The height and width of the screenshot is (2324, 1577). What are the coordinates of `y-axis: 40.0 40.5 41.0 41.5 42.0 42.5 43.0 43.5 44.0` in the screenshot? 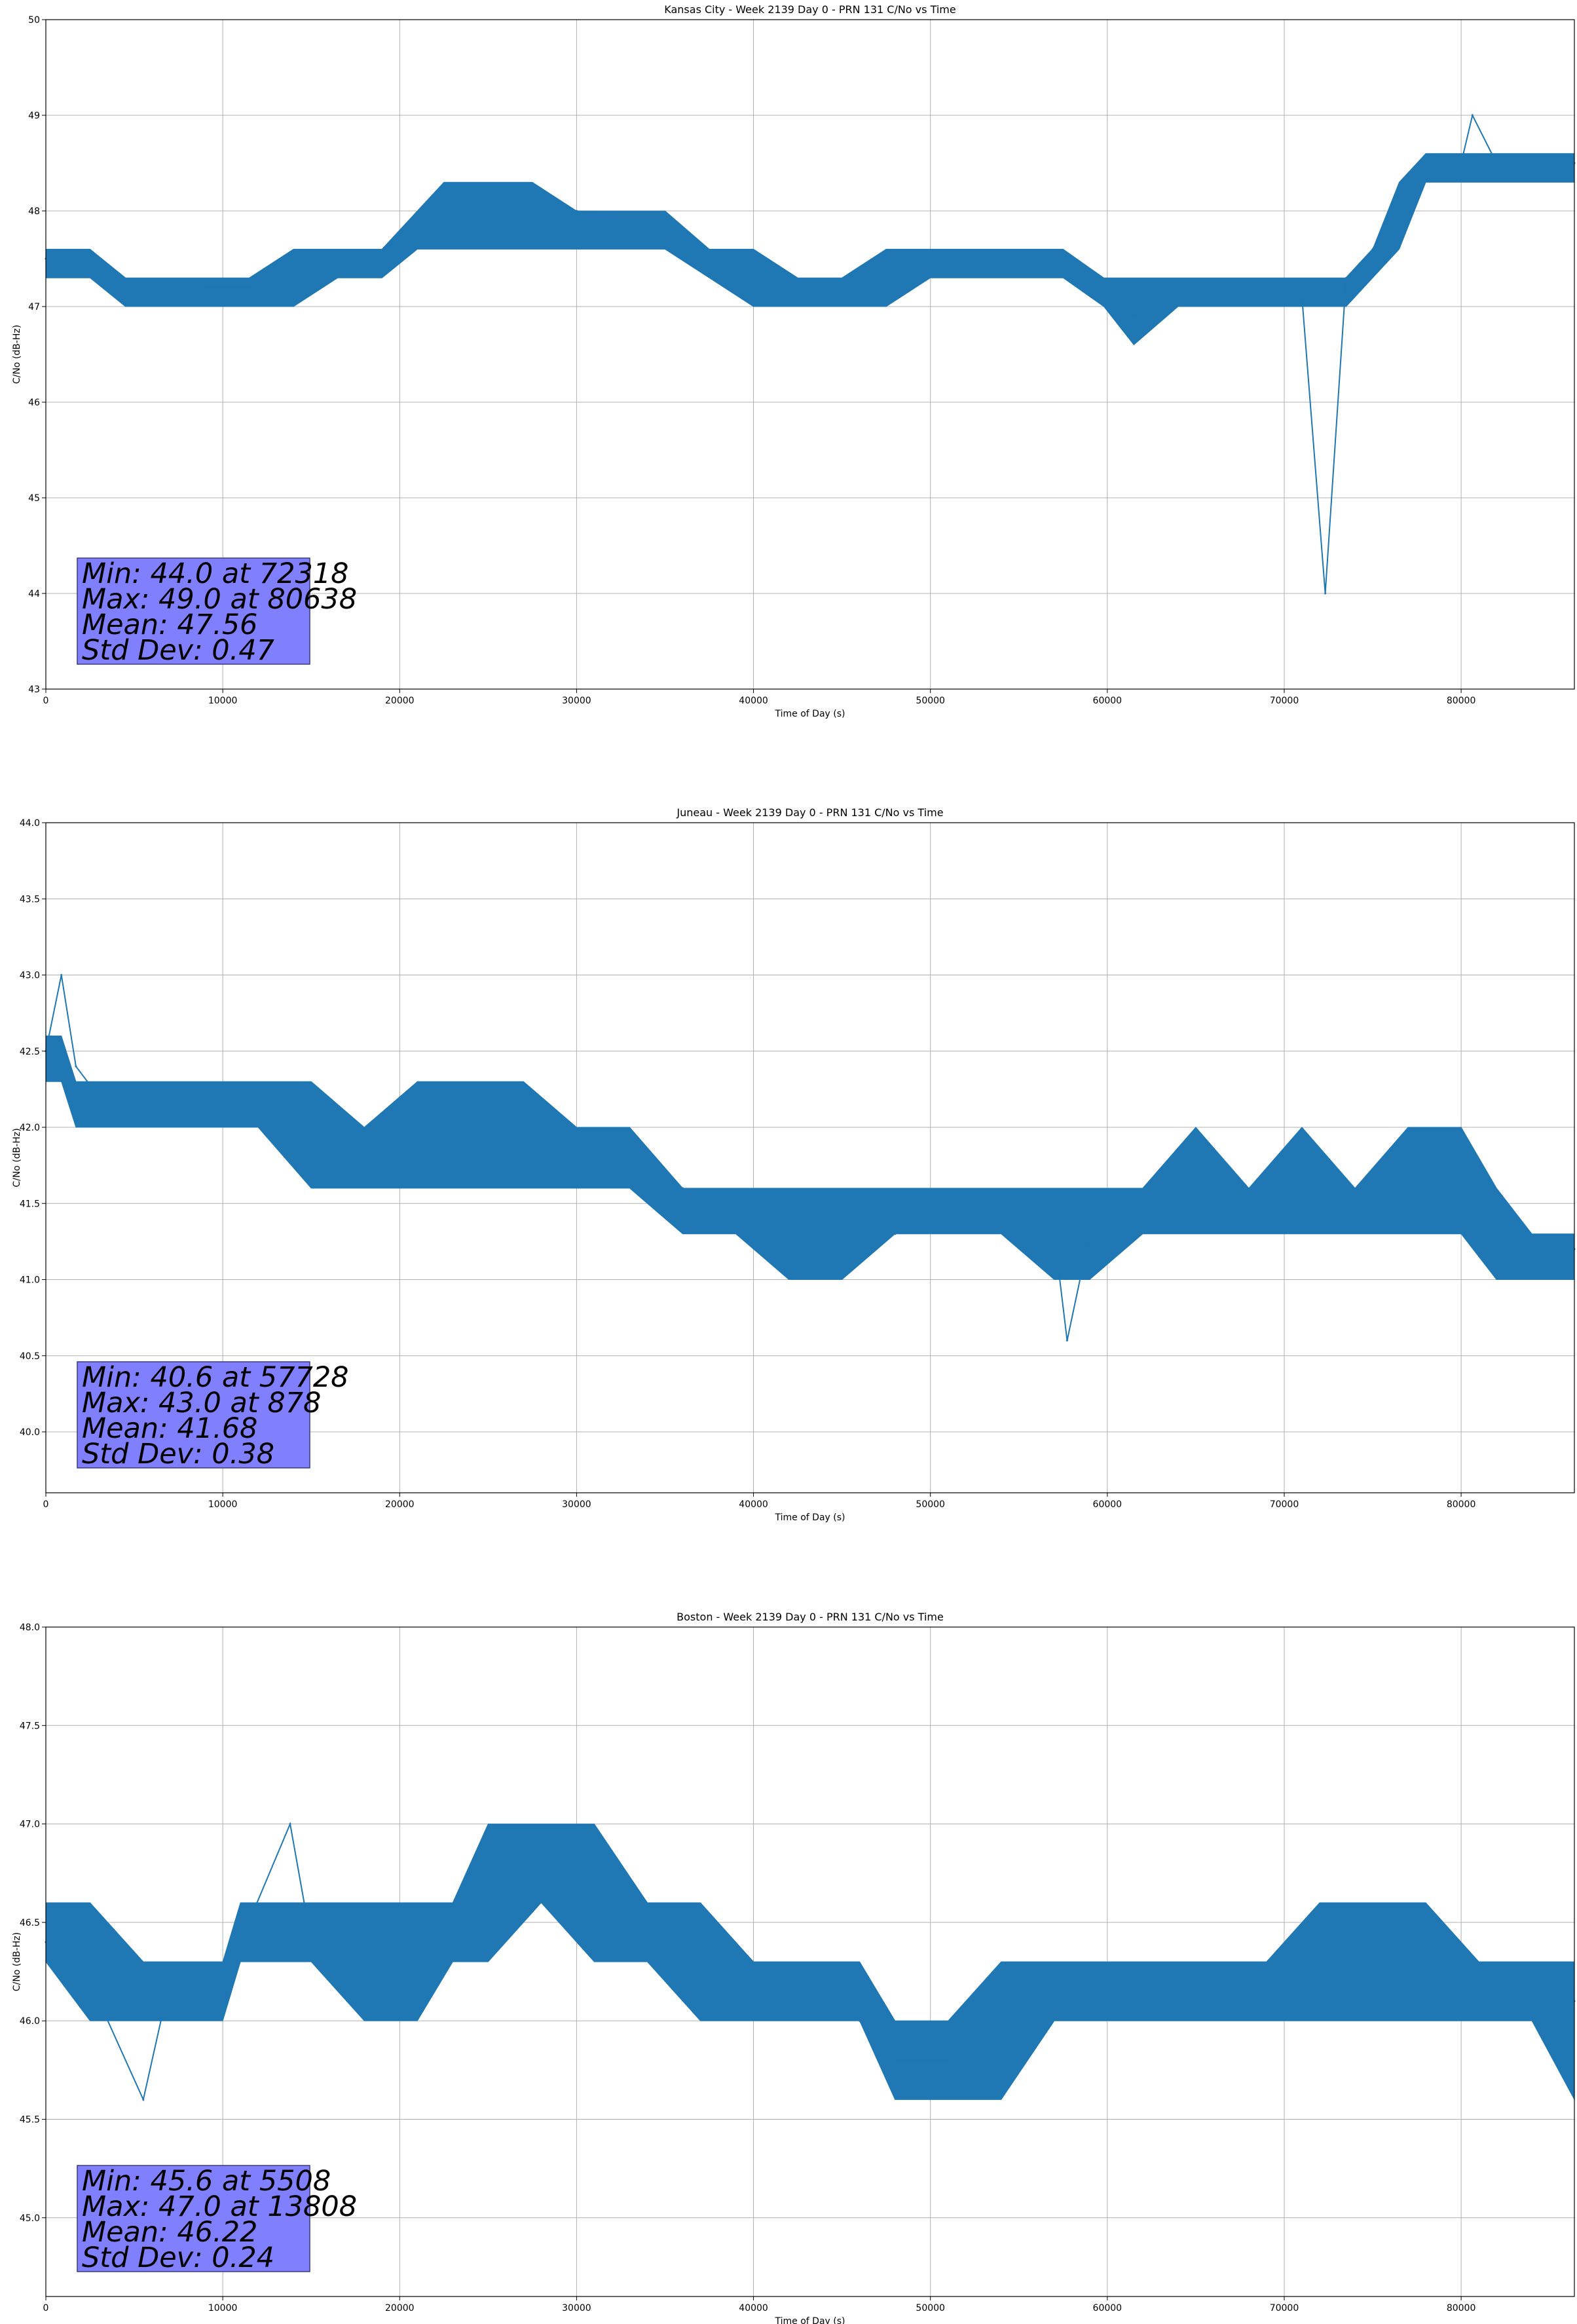 It's located at (33, 1128).